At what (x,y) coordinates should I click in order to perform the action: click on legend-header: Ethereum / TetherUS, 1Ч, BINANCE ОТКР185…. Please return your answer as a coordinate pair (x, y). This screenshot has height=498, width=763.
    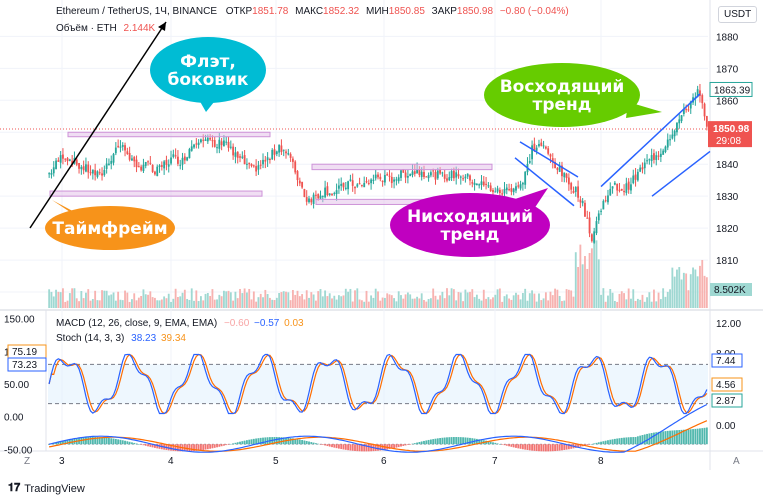
    Looking at the image, I should click on (312, 11).